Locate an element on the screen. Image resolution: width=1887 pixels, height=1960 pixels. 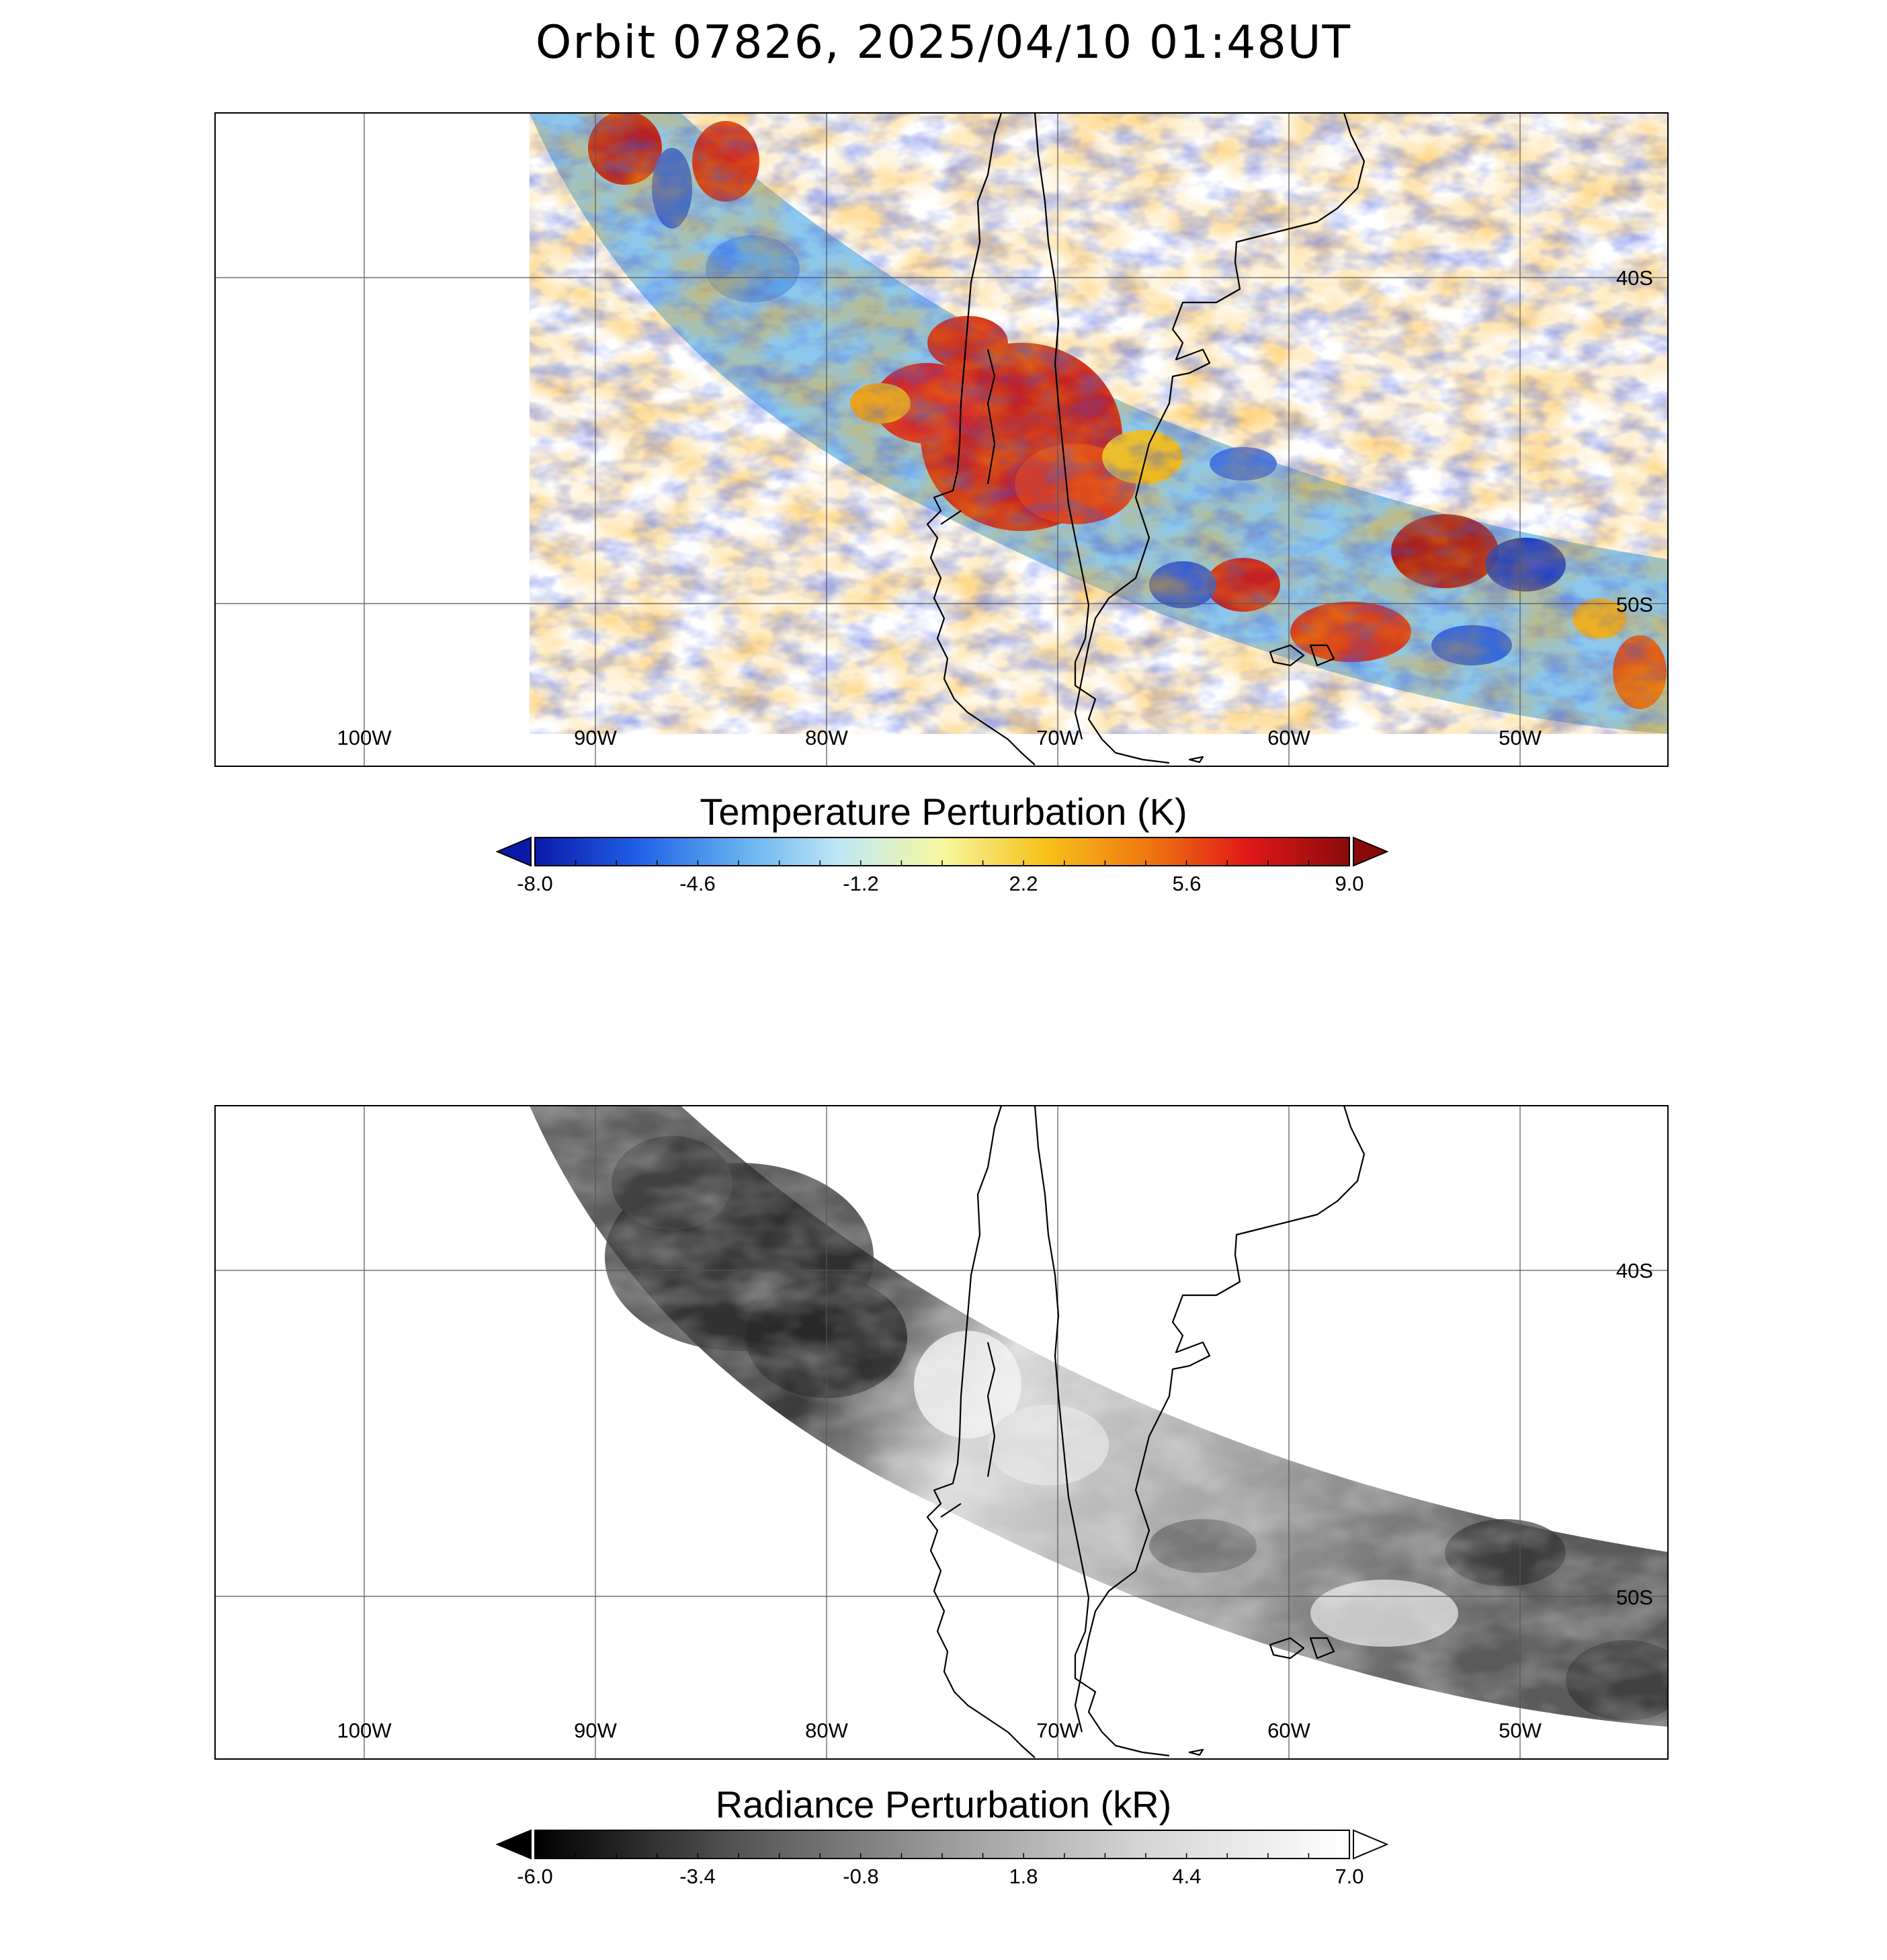
lon-label-90w-b: 90W is located at coordinates (595, 1731).